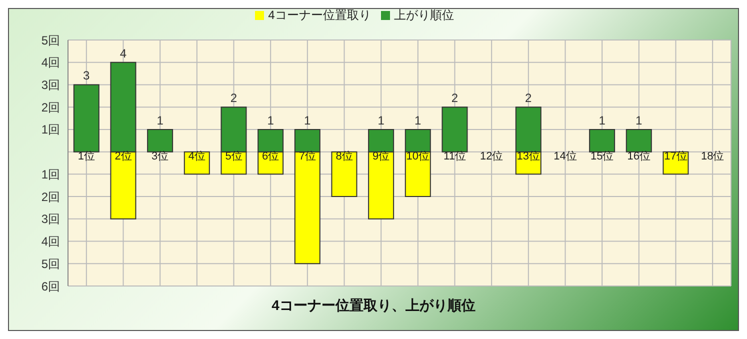 The image size is (747, 339). What do you see at coordinates (86, 75) in the screenshot?
I see `data-label: 3` at bounding box center [86, 75].